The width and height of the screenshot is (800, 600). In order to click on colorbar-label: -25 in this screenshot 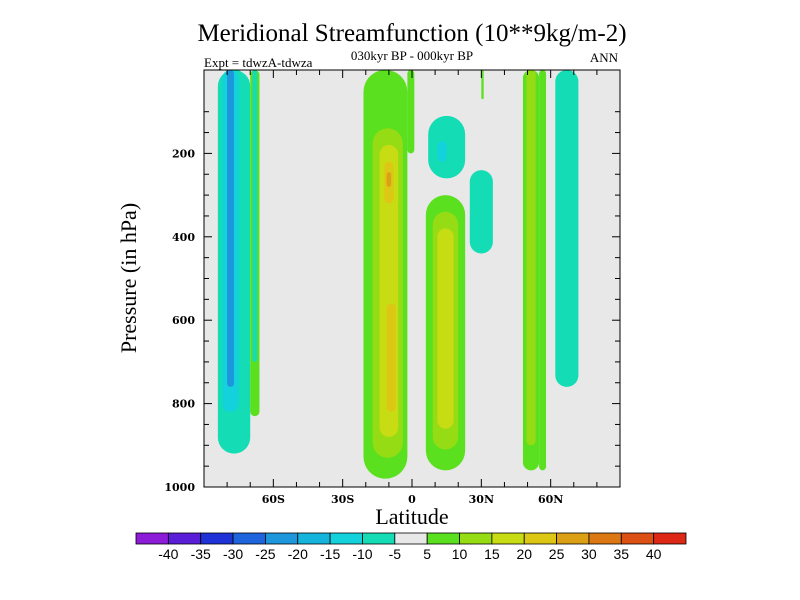, I will do `click(265, 554)`.